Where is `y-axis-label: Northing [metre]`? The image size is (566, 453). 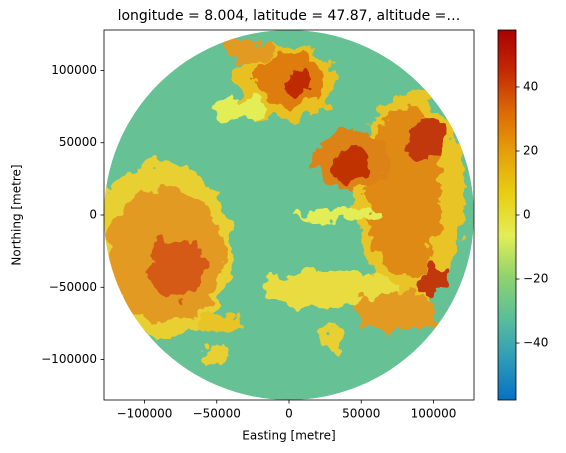
y-axis-label: Northing [metre] is located at coordinates (17, 214).